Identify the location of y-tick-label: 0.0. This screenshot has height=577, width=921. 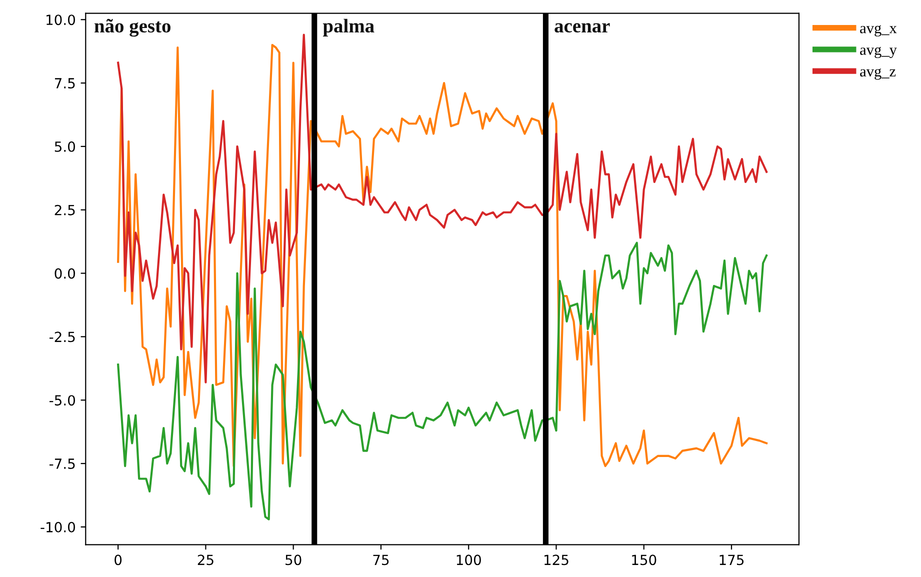
(65, 273).